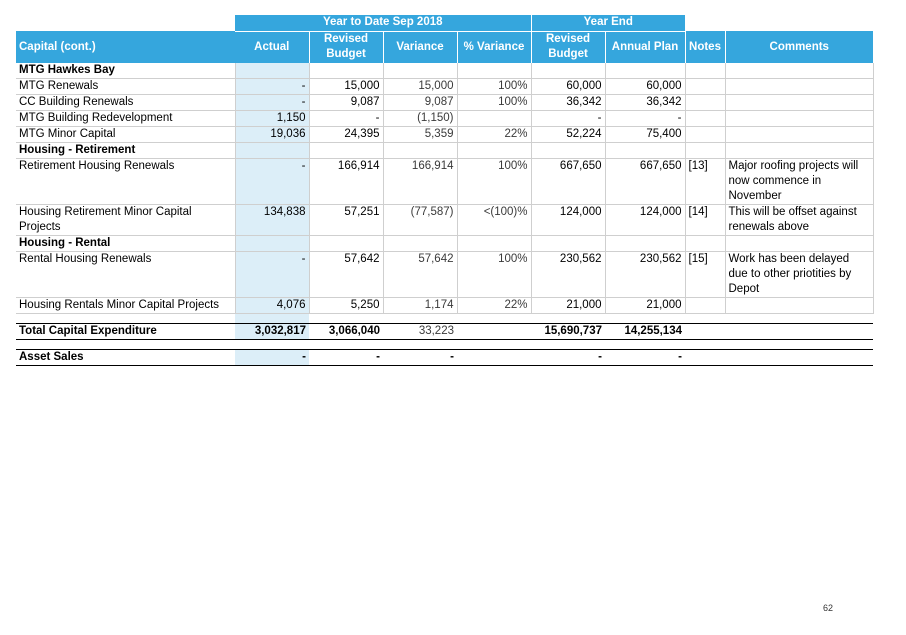 The width and height of the screenshot is (906, 635). Describe the element at coordinates (445, 71) in the screenshot. I see `section-heading-row: MTG Hawkes Bay` at that location.